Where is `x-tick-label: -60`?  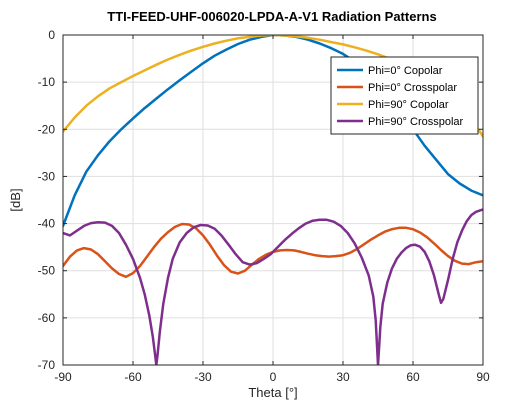 x-tick-label: -60 is located at coordinates (133, 377).